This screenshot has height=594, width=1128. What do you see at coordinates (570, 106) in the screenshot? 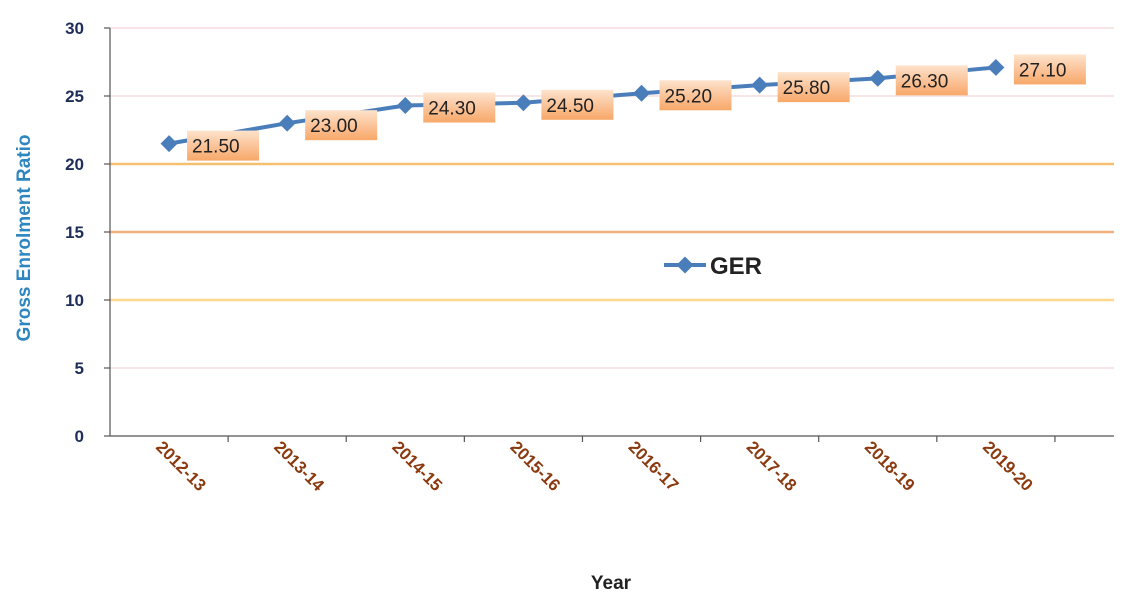
I see `data-label: 24.50` at bounding box center [570, 106].